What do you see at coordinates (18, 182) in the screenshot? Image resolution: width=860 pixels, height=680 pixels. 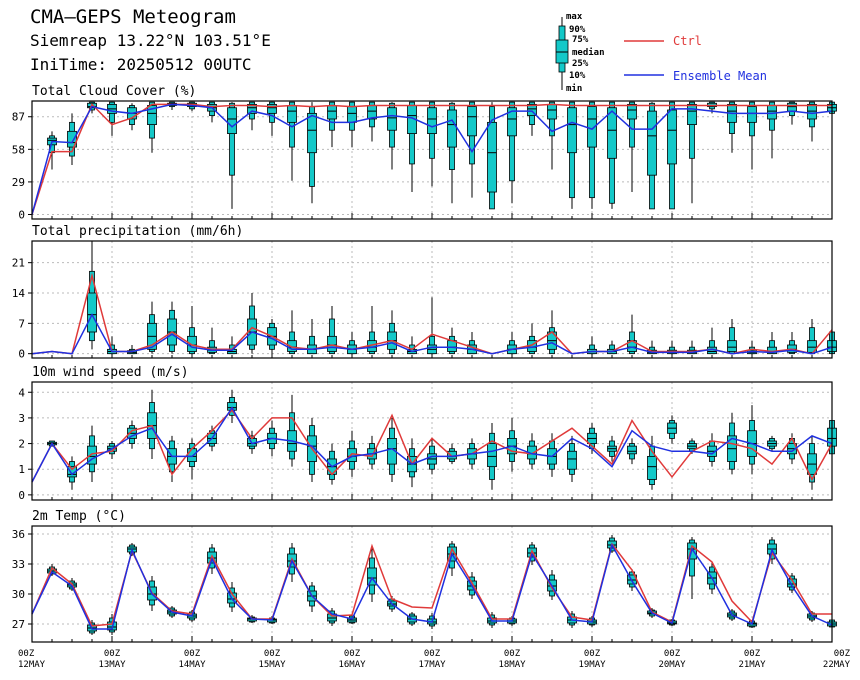 I see `y-tick-label: 29` at bounding box center [18, 182].